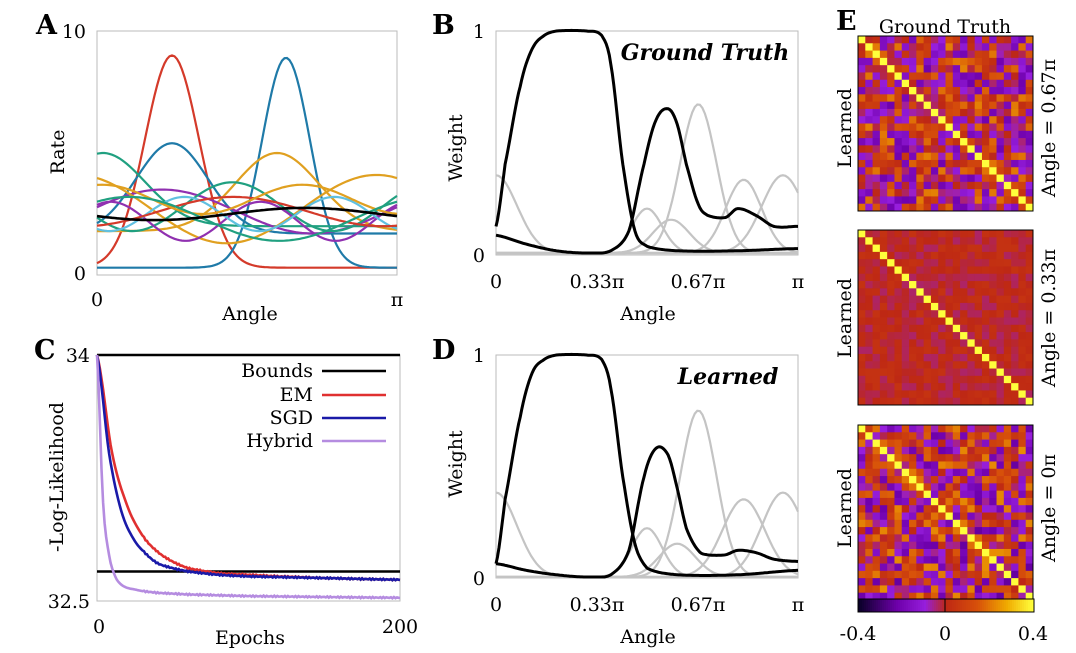 The image size is (1076, 653). What do you see at coordinates (248, 468) in the screenshot?
I see `c-series-line-em` at bounding box center [248, 468].